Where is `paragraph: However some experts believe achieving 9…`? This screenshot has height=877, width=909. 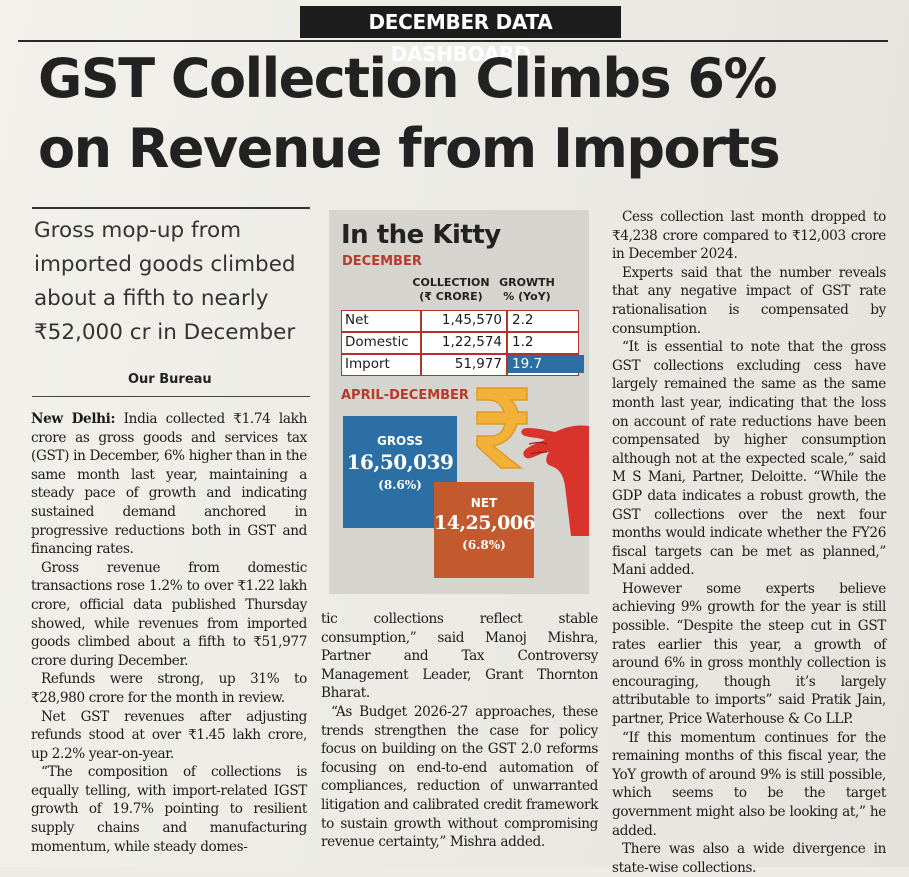
paragraph: However some experts believe achieving 9… is located at coordinates (749, 654).